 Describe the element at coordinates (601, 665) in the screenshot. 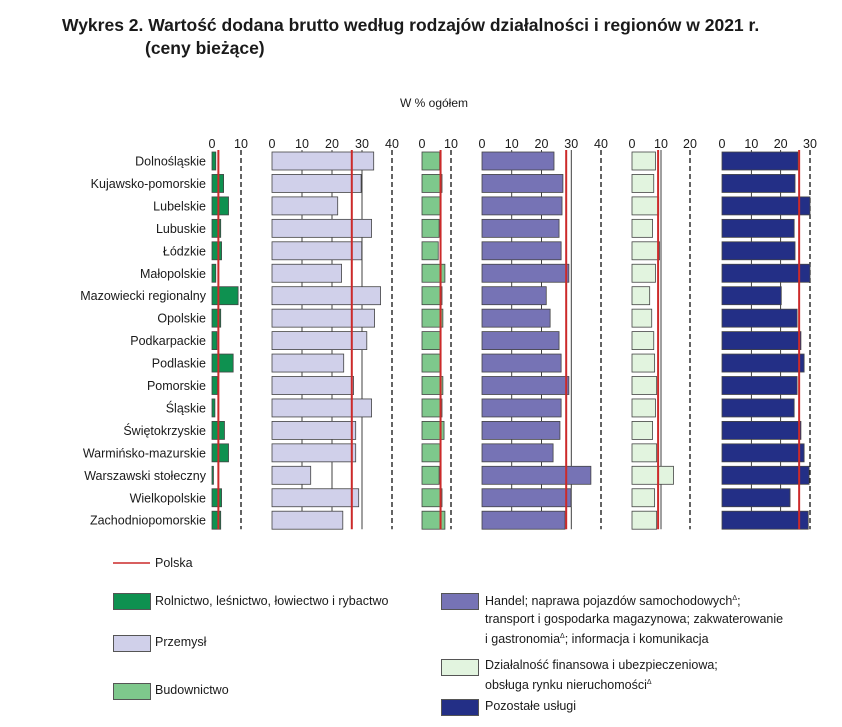

I see `legend-finance-line-1: Działalność finansowa i ubezpieczeniowa;` at that location.